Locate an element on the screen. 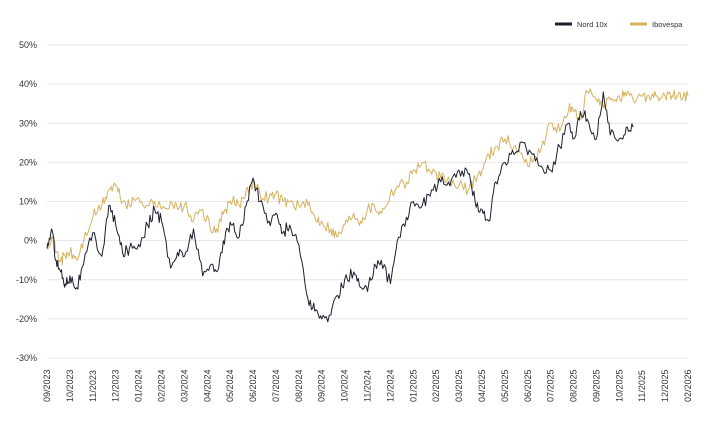 The width and height of the screenshot is (710, 427). x-tick-label: 12/2025 is located at coordinates (665, 385).